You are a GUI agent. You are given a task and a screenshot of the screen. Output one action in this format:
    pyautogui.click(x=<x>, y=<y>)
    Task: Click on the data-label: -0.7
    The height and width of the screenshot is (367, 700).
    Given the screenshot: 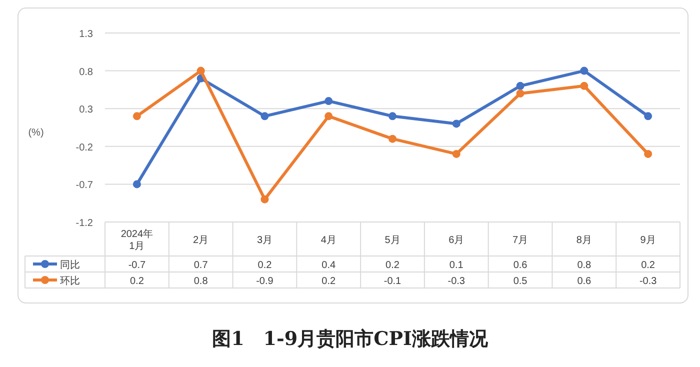 What is the action you would take?
    pyautogui.click(x=137, y=265)
    